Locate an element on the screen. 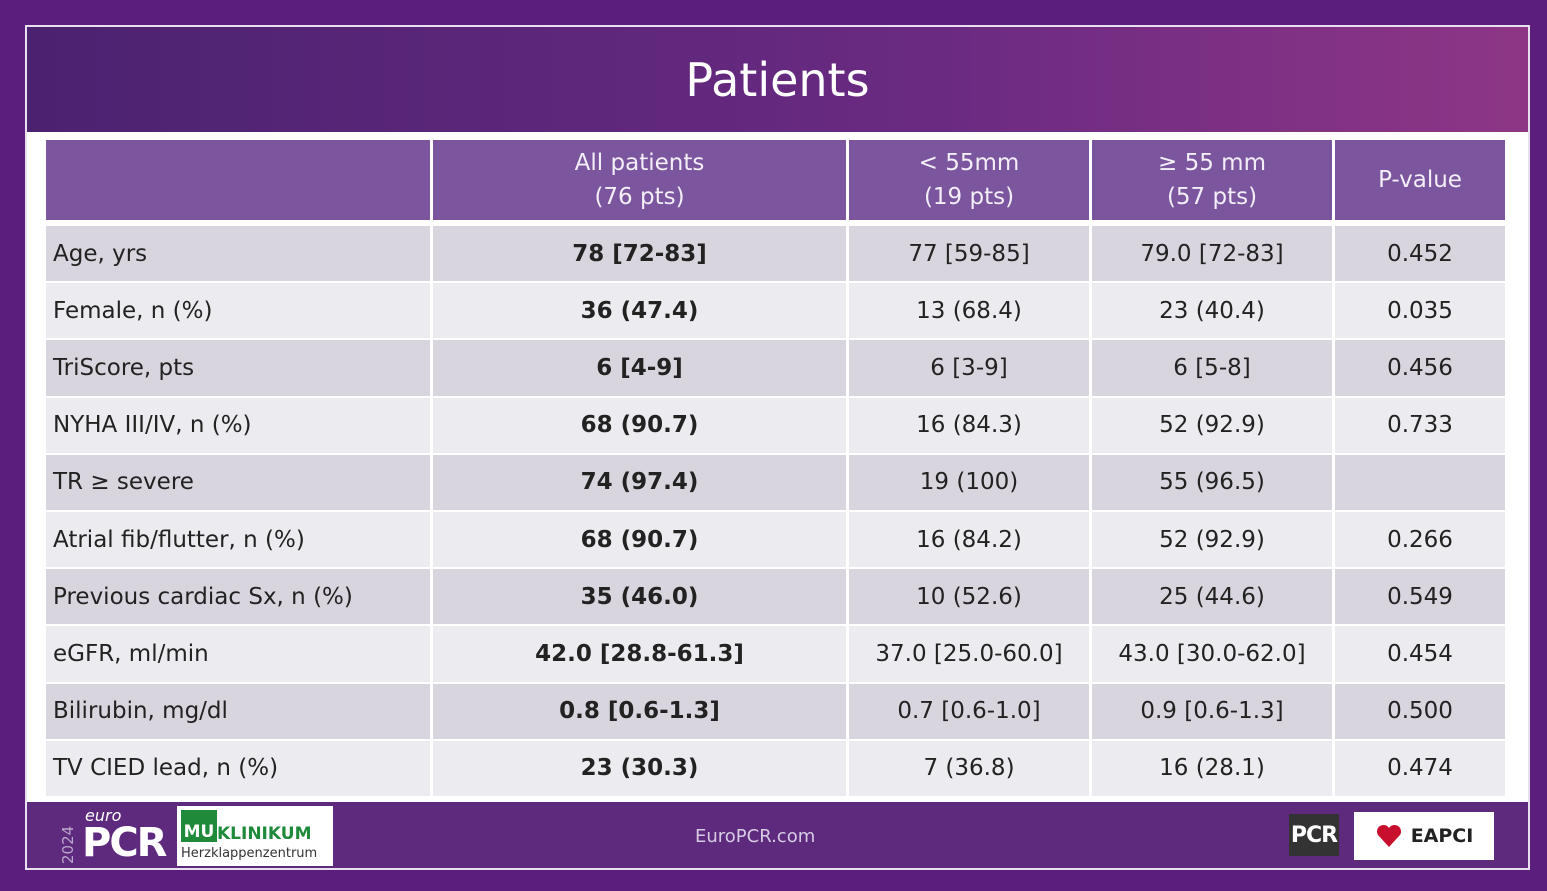 Image resolution: width=1547 pixels, height=891 pixels. table-cell: 35 (46.0) is located at coordinates (641, 597).